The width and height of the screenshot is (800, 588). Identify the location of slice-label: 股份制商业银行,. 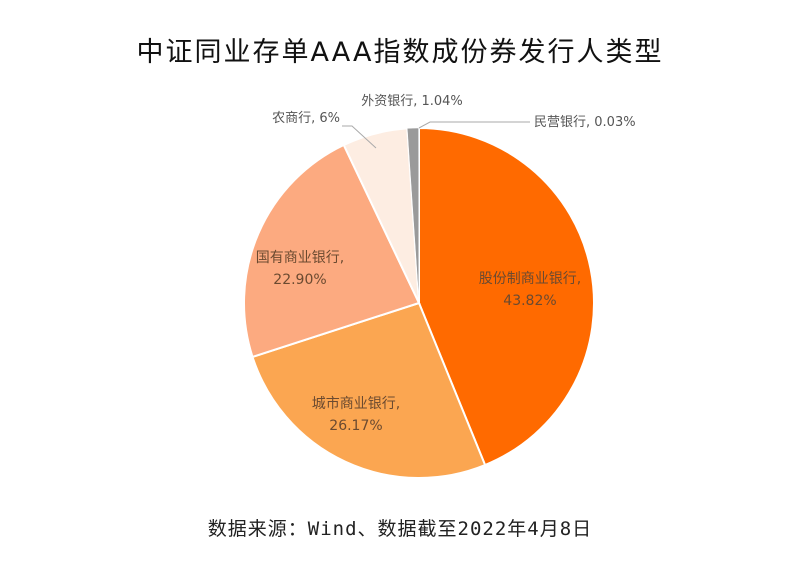
(530, 279).